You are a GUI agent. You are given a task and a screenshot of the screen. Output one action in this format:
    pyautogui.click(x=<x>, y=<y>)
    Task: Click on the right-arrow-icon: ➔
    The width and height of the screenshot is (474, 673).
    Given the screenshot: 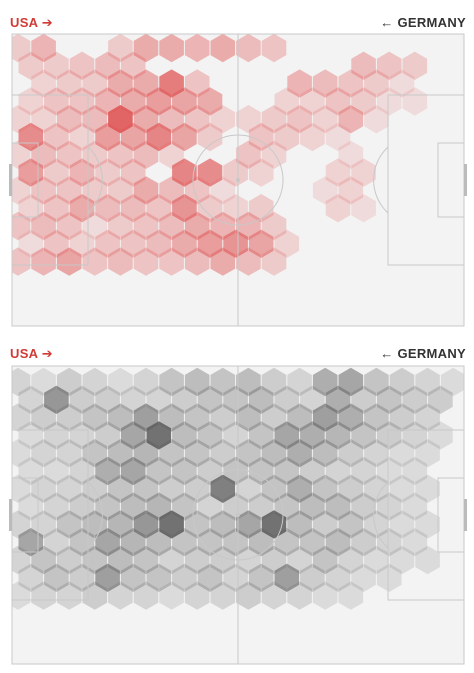 What is the action you would take?
    pyautogui.click(x=47, y=353)
    